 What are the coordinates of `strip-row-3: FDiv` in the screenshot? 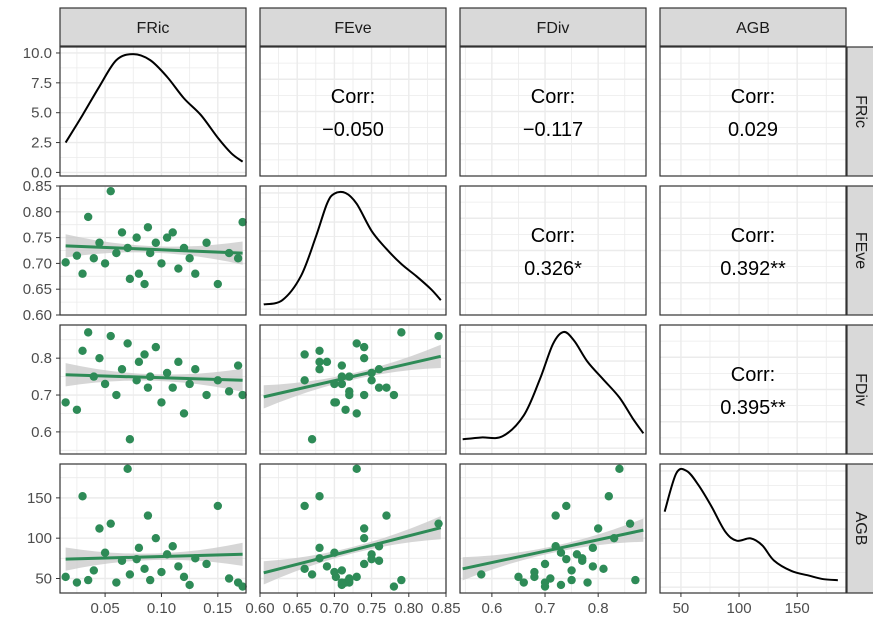 It's located at (859, 389).